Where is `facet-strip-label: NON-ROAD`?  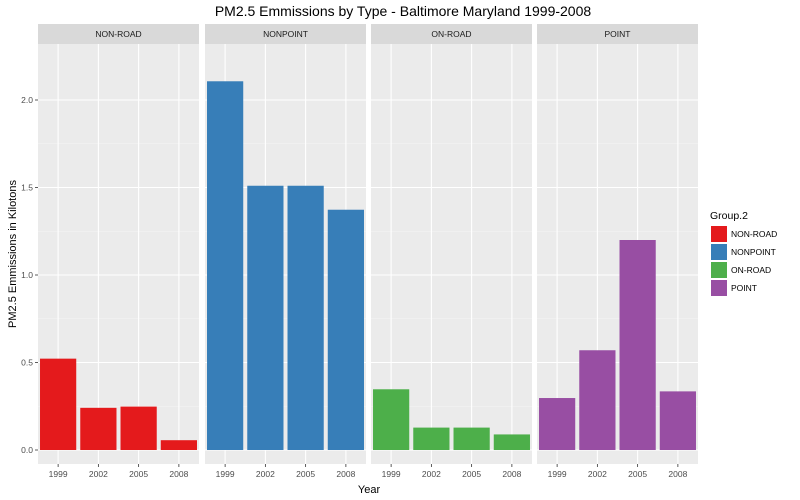 facet-strip-label: NON-ROAD is located at coordinates (118, 34).